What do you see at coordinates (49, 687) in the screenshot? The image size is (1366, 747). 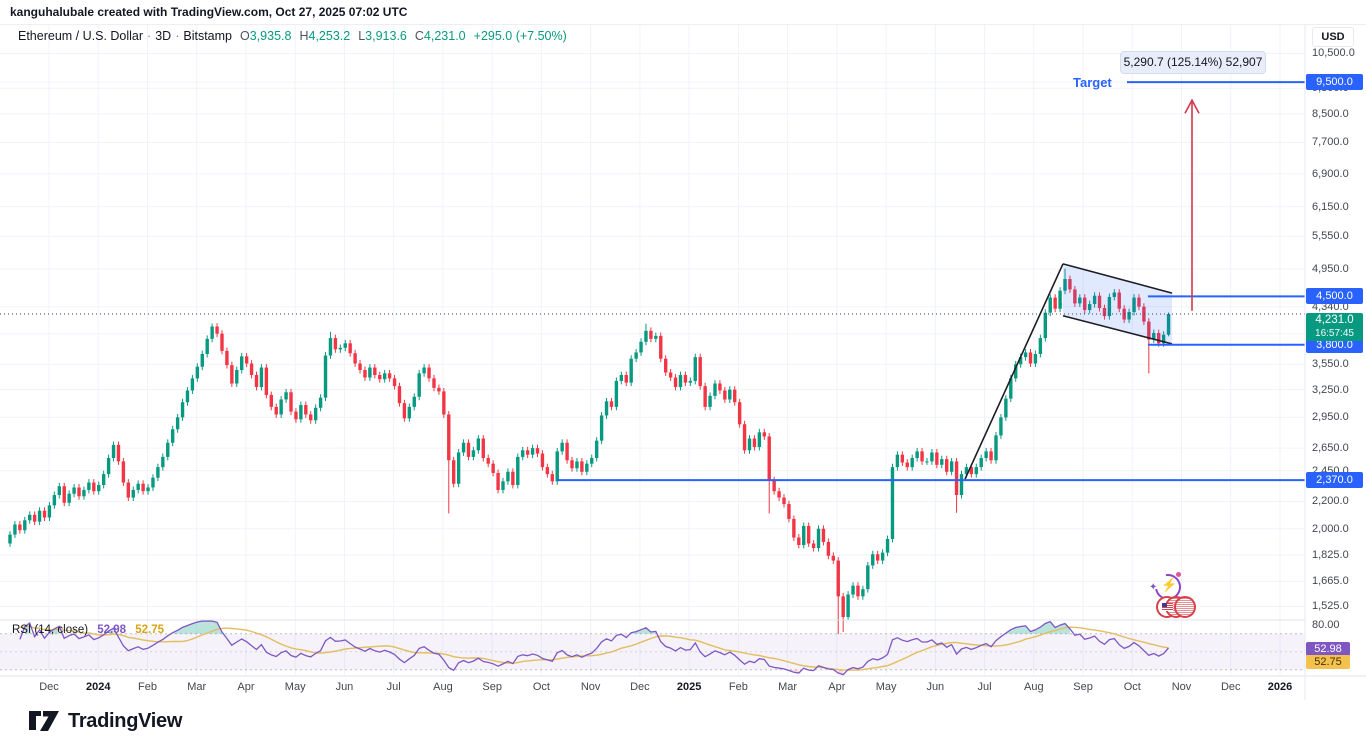 I see `time-tick-month: Dec` at bounding box center [49, 687].